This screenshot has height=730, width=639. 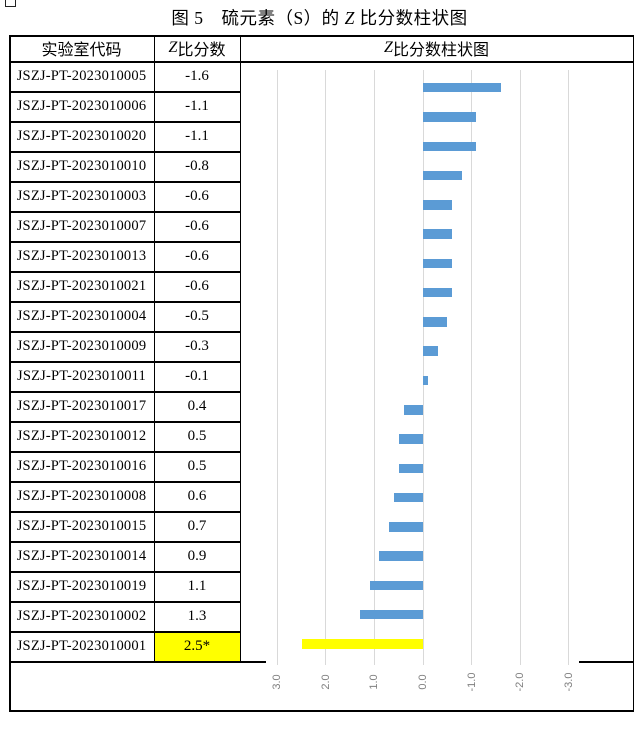 I want to click on z-score-cell: -0.3, so click(x=197, y=345).